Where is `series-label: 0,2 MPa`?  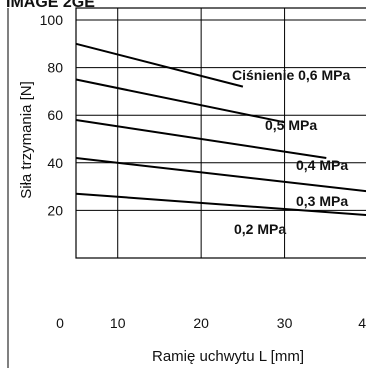 series-label: 0,2 MPa is located at coordinates (260, 229).